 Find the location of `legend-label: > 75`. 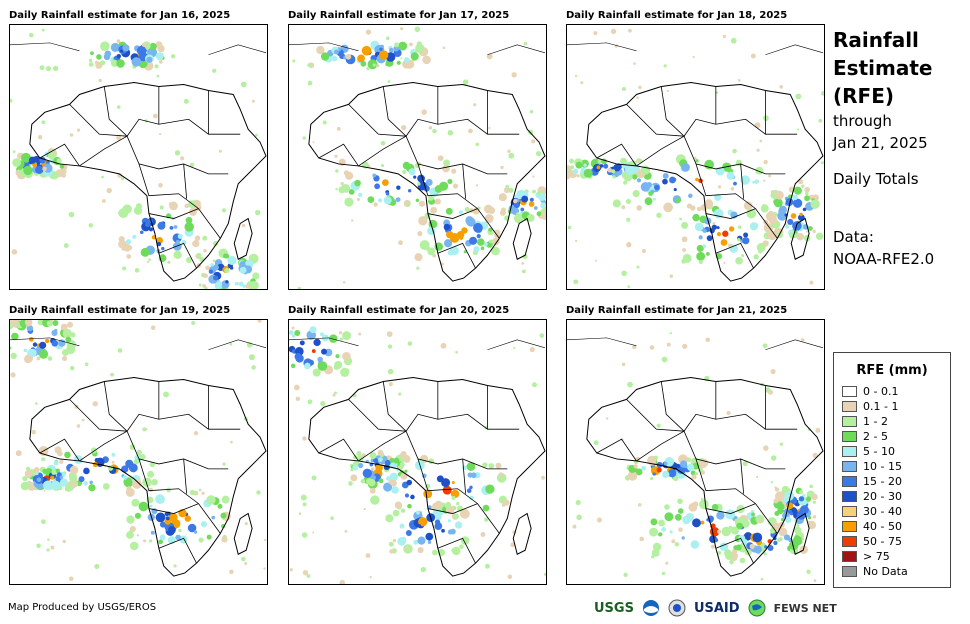

legend-label: > 75 is located at coordinates (876, 556).